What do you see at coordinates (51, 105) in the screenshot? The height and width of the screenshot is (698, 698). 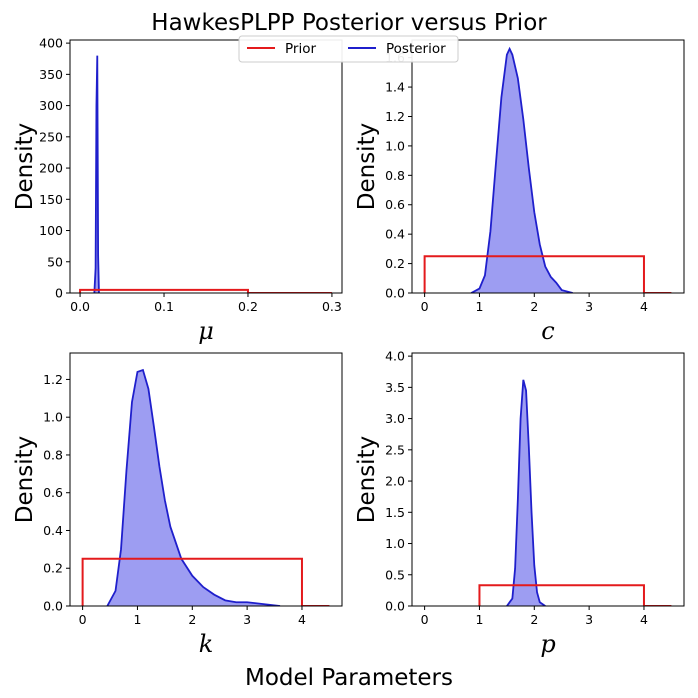 I see `y-tick-label: 300` at bounding box center [51, 105].